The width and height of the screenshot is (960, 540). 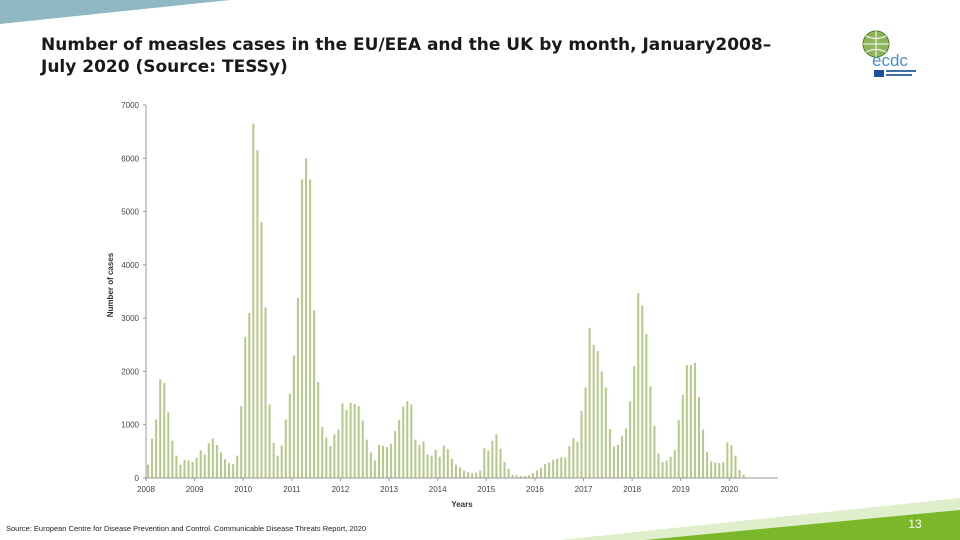 What do you see at coordinates (130, 212) in the screenshot?
I see `y-tick-label: 5000` at bounding box center [130, 212].